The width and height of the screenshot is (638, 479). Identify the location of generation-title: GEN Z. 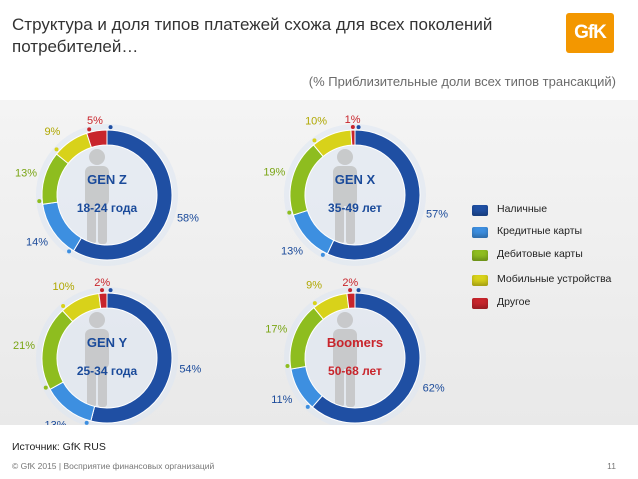
(107, 179).